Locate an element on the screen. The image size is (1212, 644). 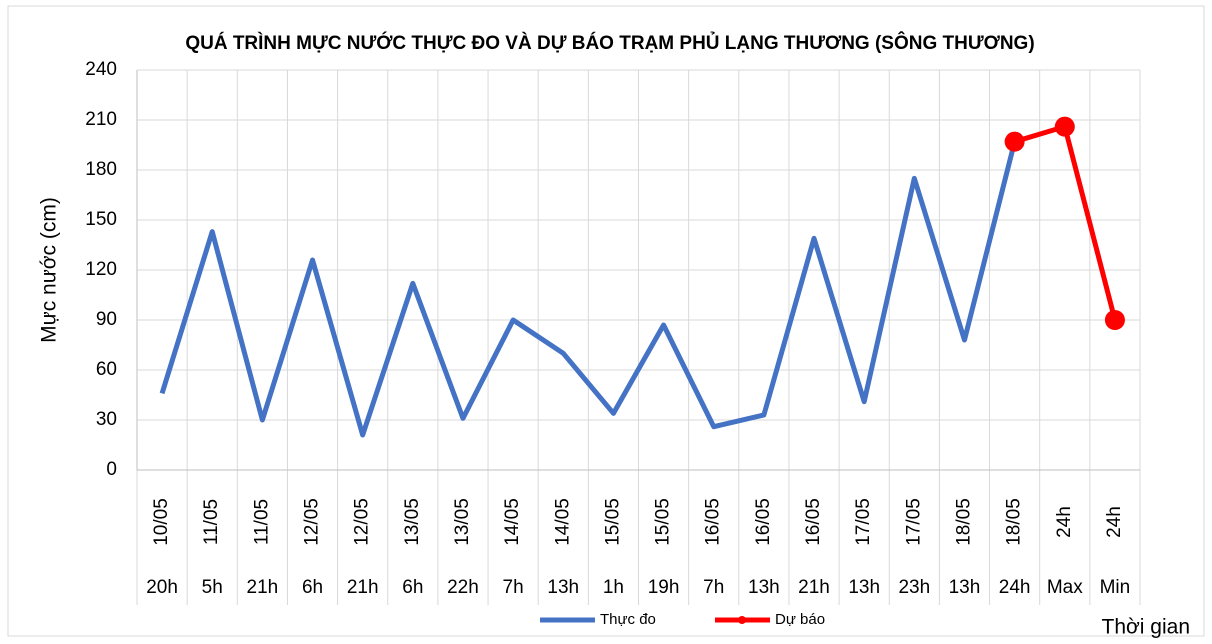
y-tick-label: 120 is located at coordinates (101, 269).